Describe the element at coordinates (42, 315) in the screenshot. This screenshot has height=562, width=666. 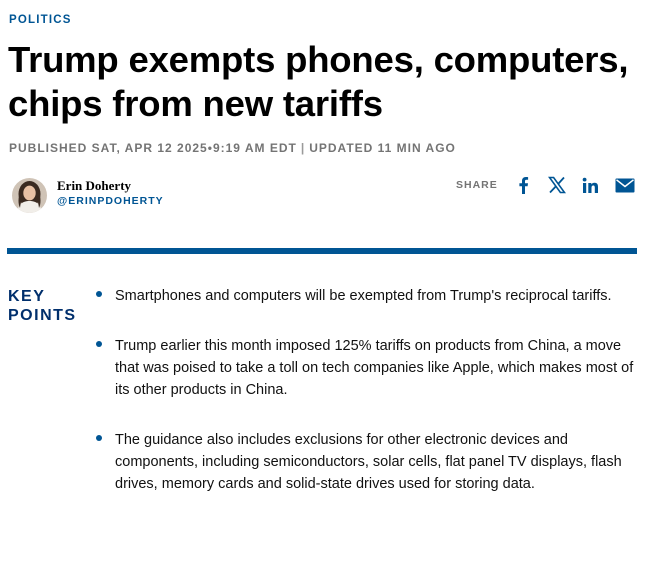
I see `key-points-heading-line-2: POINTS` at that location.